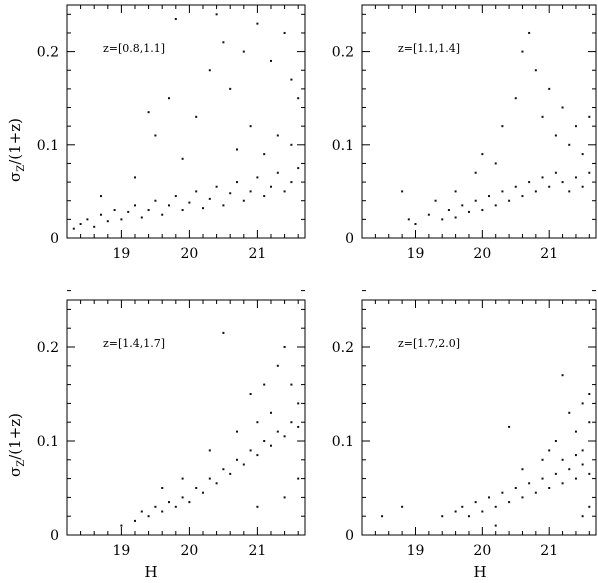 Image resolution: width=598 pixels, height=583 pixels. Describe the element at coordinates (429, 48) in the screenshot. I see `redshift-annotation: z=[1.1,1.4]` at that location.